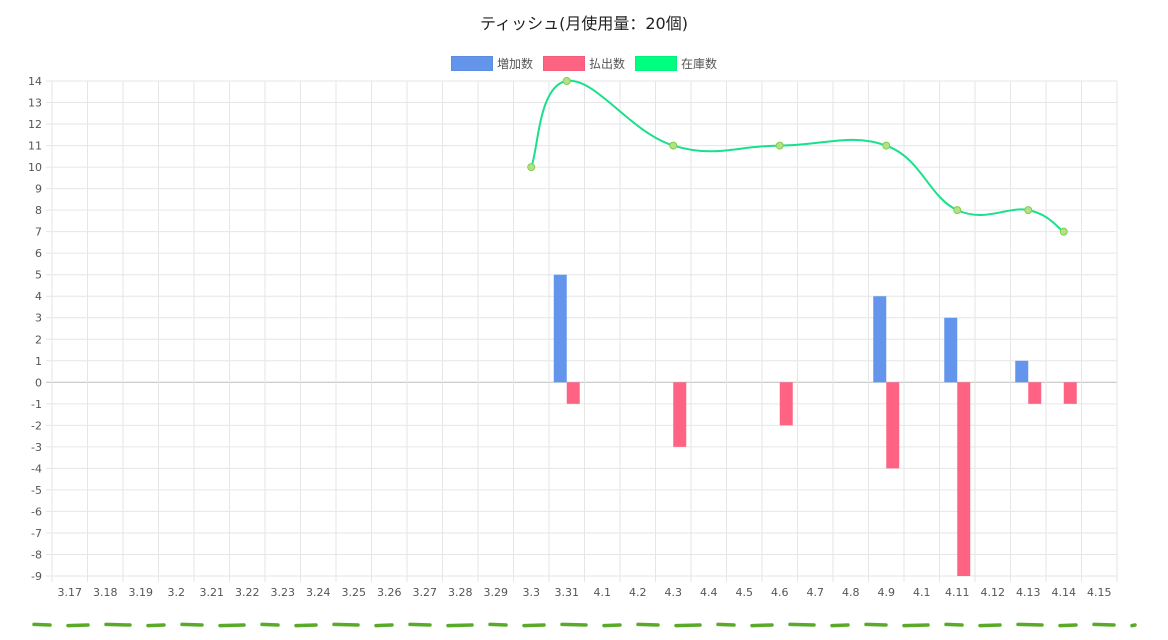 The width and height of the screenshot is (1168, 640). What do you see at coordinates (389, 592) in the screenshot?
I see `x-tick-label: 3.26` at bounding box center [389, 592].